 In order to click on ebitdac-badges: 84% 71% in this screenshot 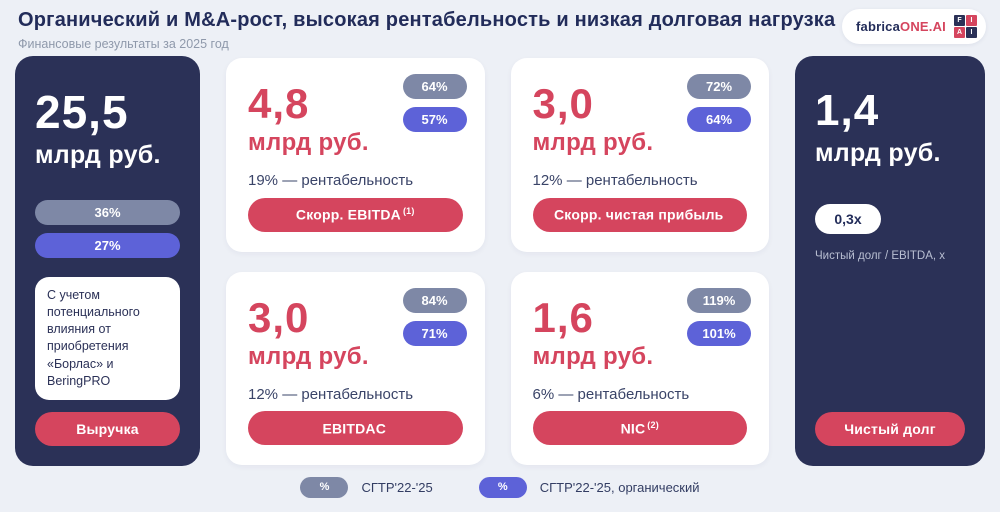, I will do `click(434, 316)`.